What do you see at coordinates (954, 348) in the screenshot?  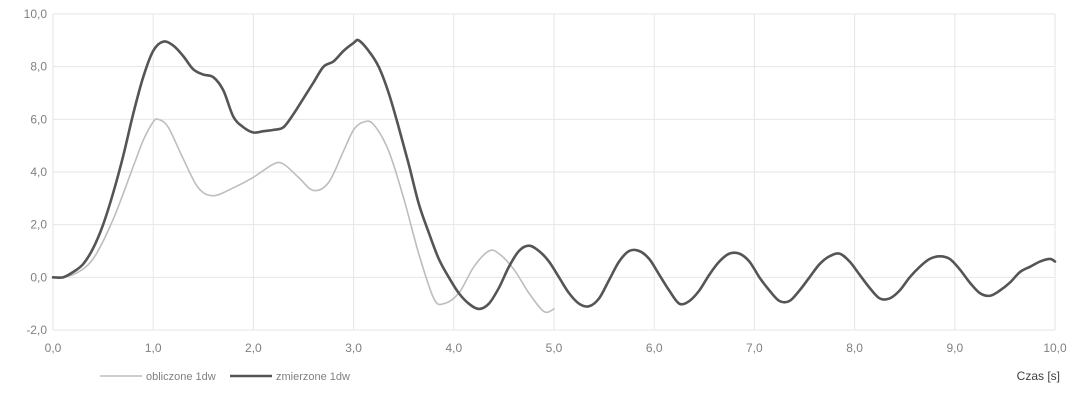 I see `x-tick-label: 9,0` at bounding box center [954, 348].